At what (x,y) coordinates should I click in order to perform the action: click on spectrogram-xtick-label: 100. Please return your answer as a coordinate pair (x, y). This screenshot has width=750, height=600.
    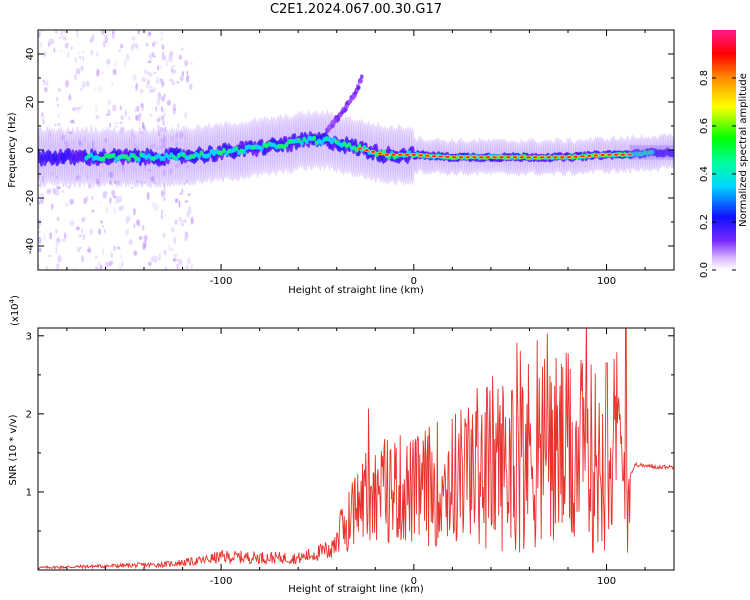
    Looking at the image, I should click on (606, 281).